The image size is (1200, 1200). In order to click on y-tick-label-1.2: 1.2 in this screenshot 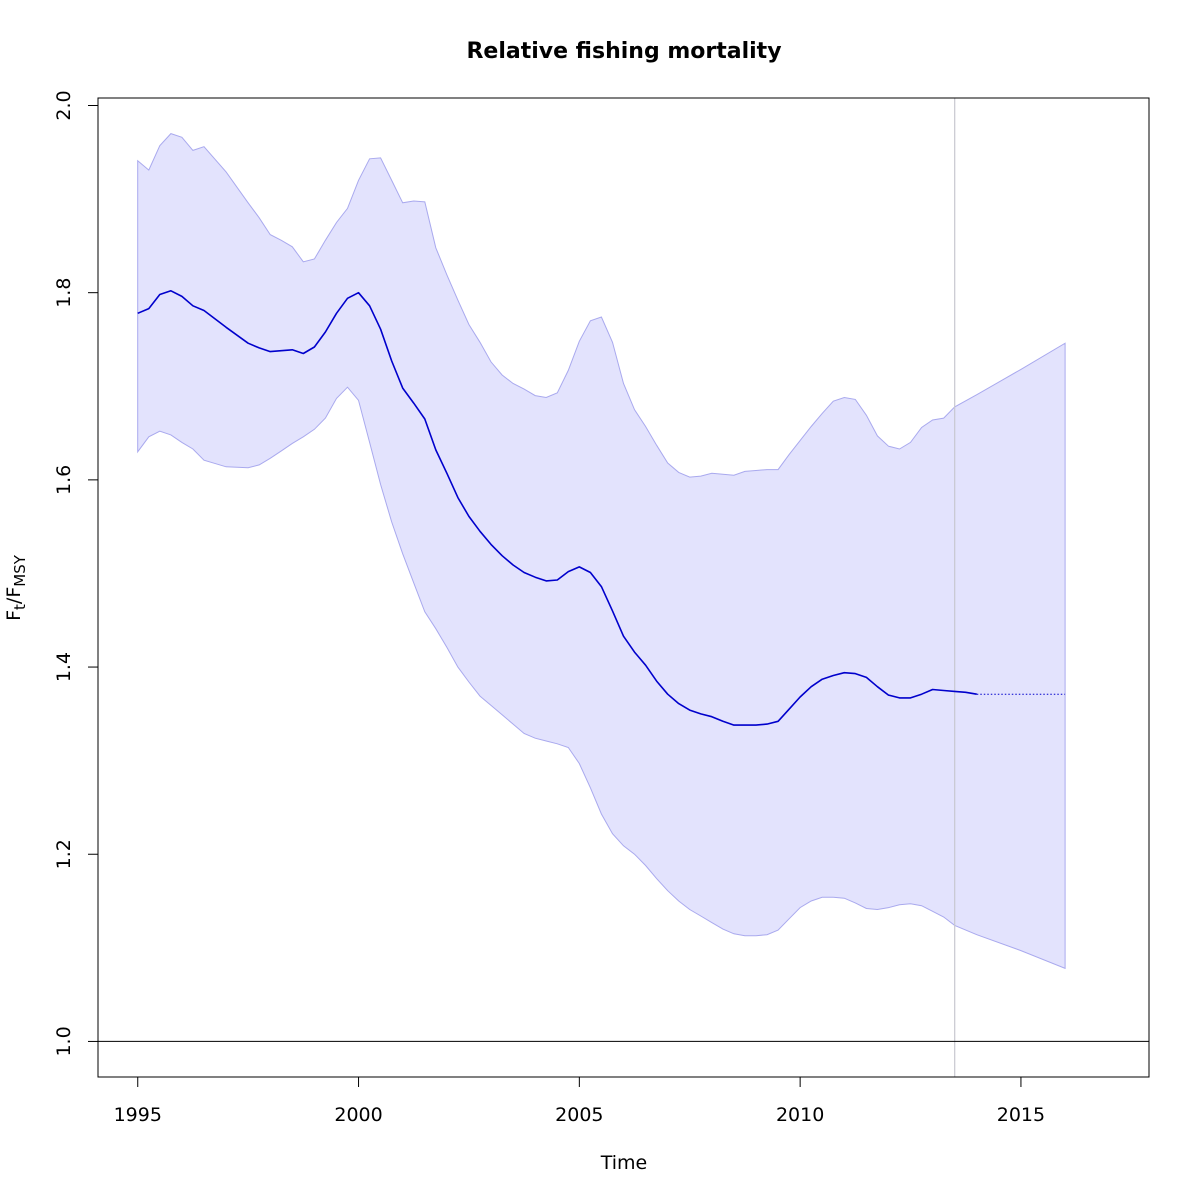, I will do `click(64, 854)`.